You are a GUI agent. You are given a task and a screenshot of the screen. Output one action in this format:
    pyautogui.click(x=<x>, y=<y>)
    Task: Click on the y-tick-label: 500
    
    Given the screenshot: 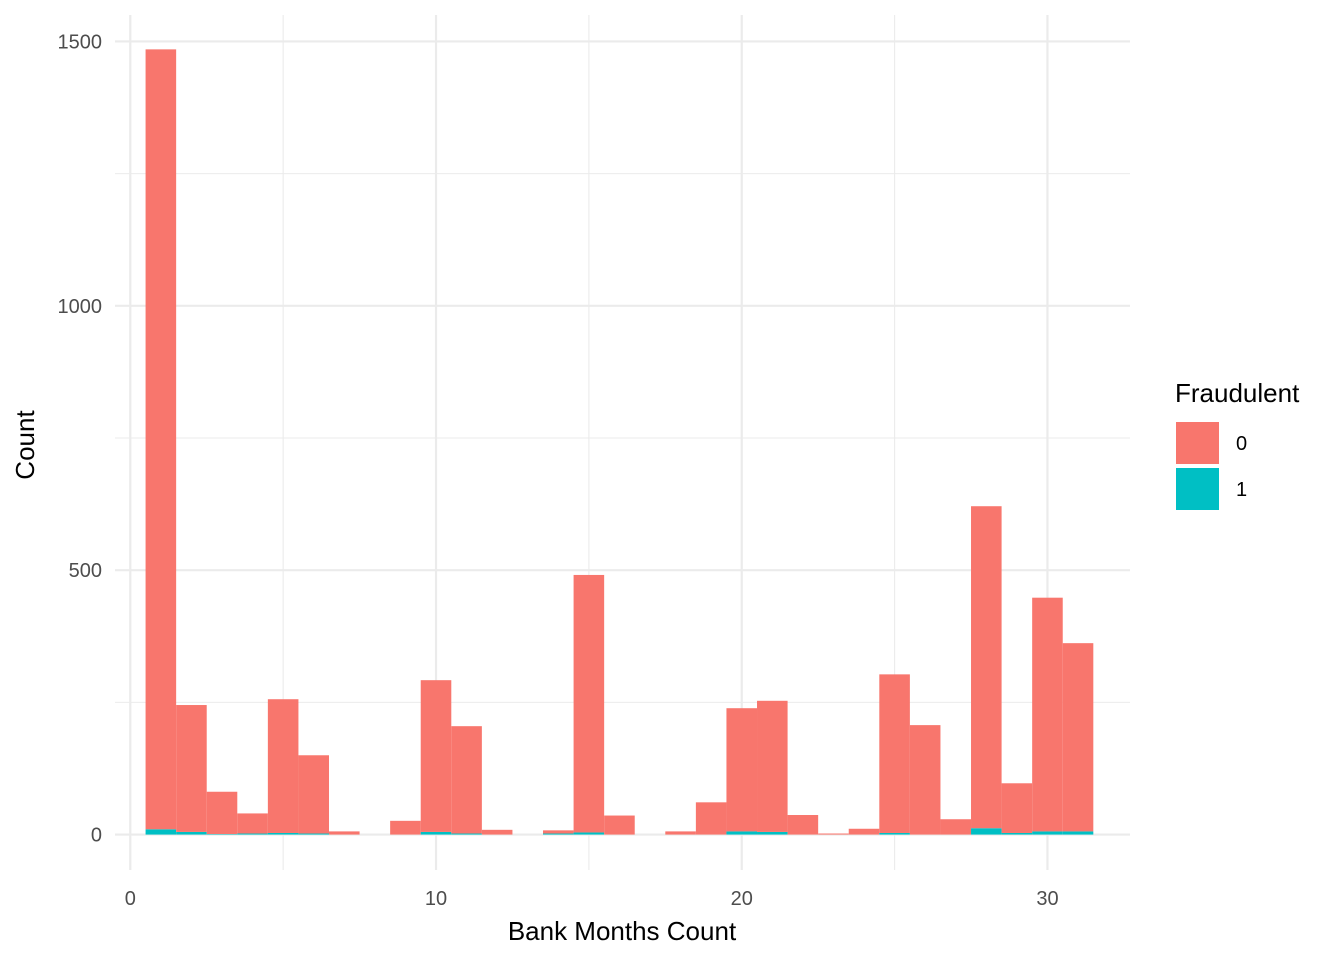 What is the action you would take?
    pyautogui.click(x=85, y=571)
    